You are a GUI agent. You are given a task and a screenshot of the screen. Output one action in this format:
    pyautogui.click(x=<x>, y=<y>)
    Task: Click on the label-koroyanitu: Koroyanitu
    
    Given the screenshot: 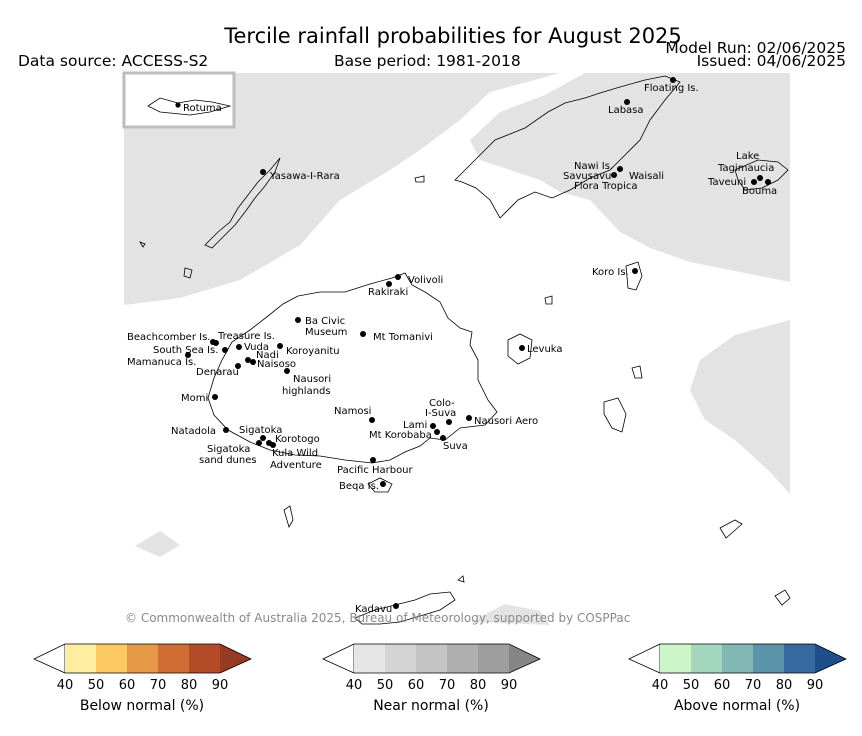 What is the action you would take?
    pyautogui.click(x=313, y=351)
    